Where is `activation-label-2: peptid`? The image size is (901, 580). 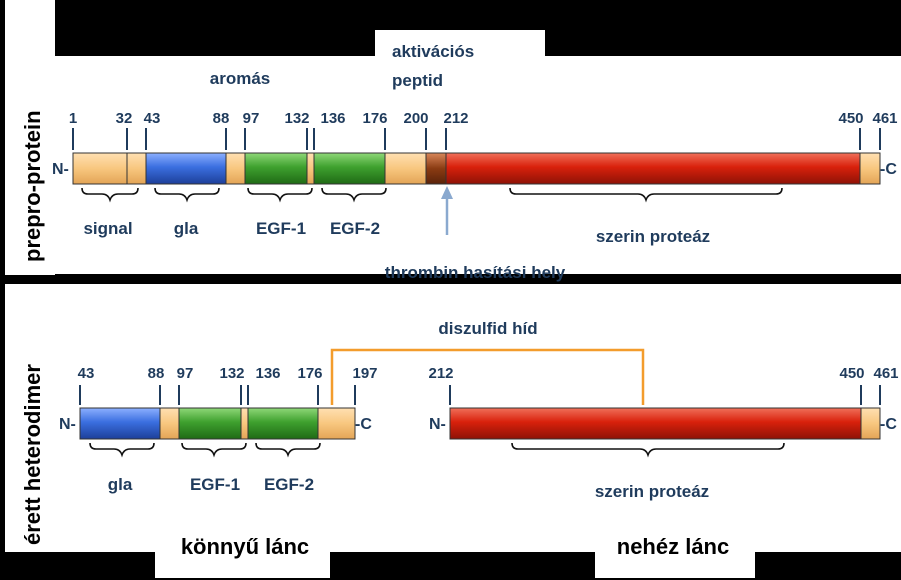
activation-label-2: peptid is located at coordinates (417, 80).